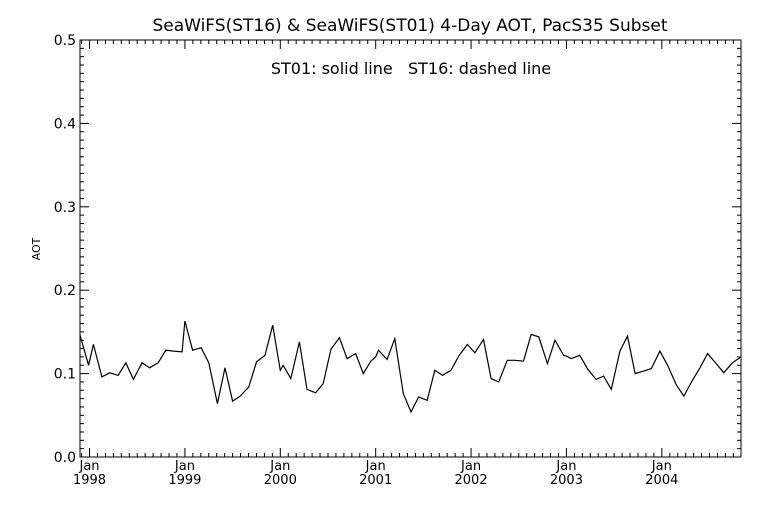  Describe the element at coordinates (184, 480) in the screenshot. I see `x-tick-year: 1999` at that location.